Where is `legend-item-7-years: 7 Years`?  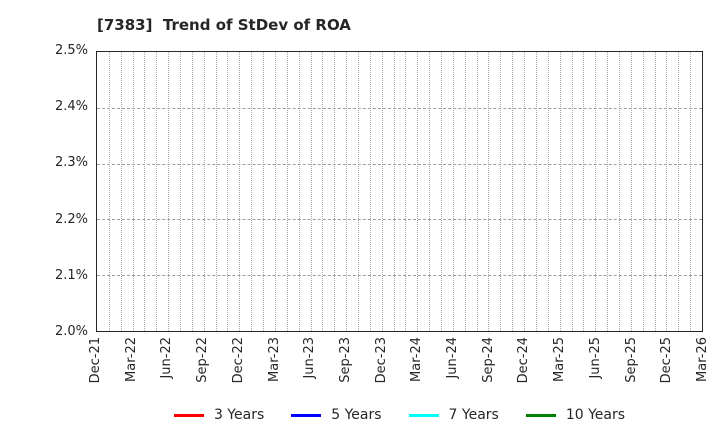
legend-item-7-years: 7 Years is located at coordinates (453, 415).